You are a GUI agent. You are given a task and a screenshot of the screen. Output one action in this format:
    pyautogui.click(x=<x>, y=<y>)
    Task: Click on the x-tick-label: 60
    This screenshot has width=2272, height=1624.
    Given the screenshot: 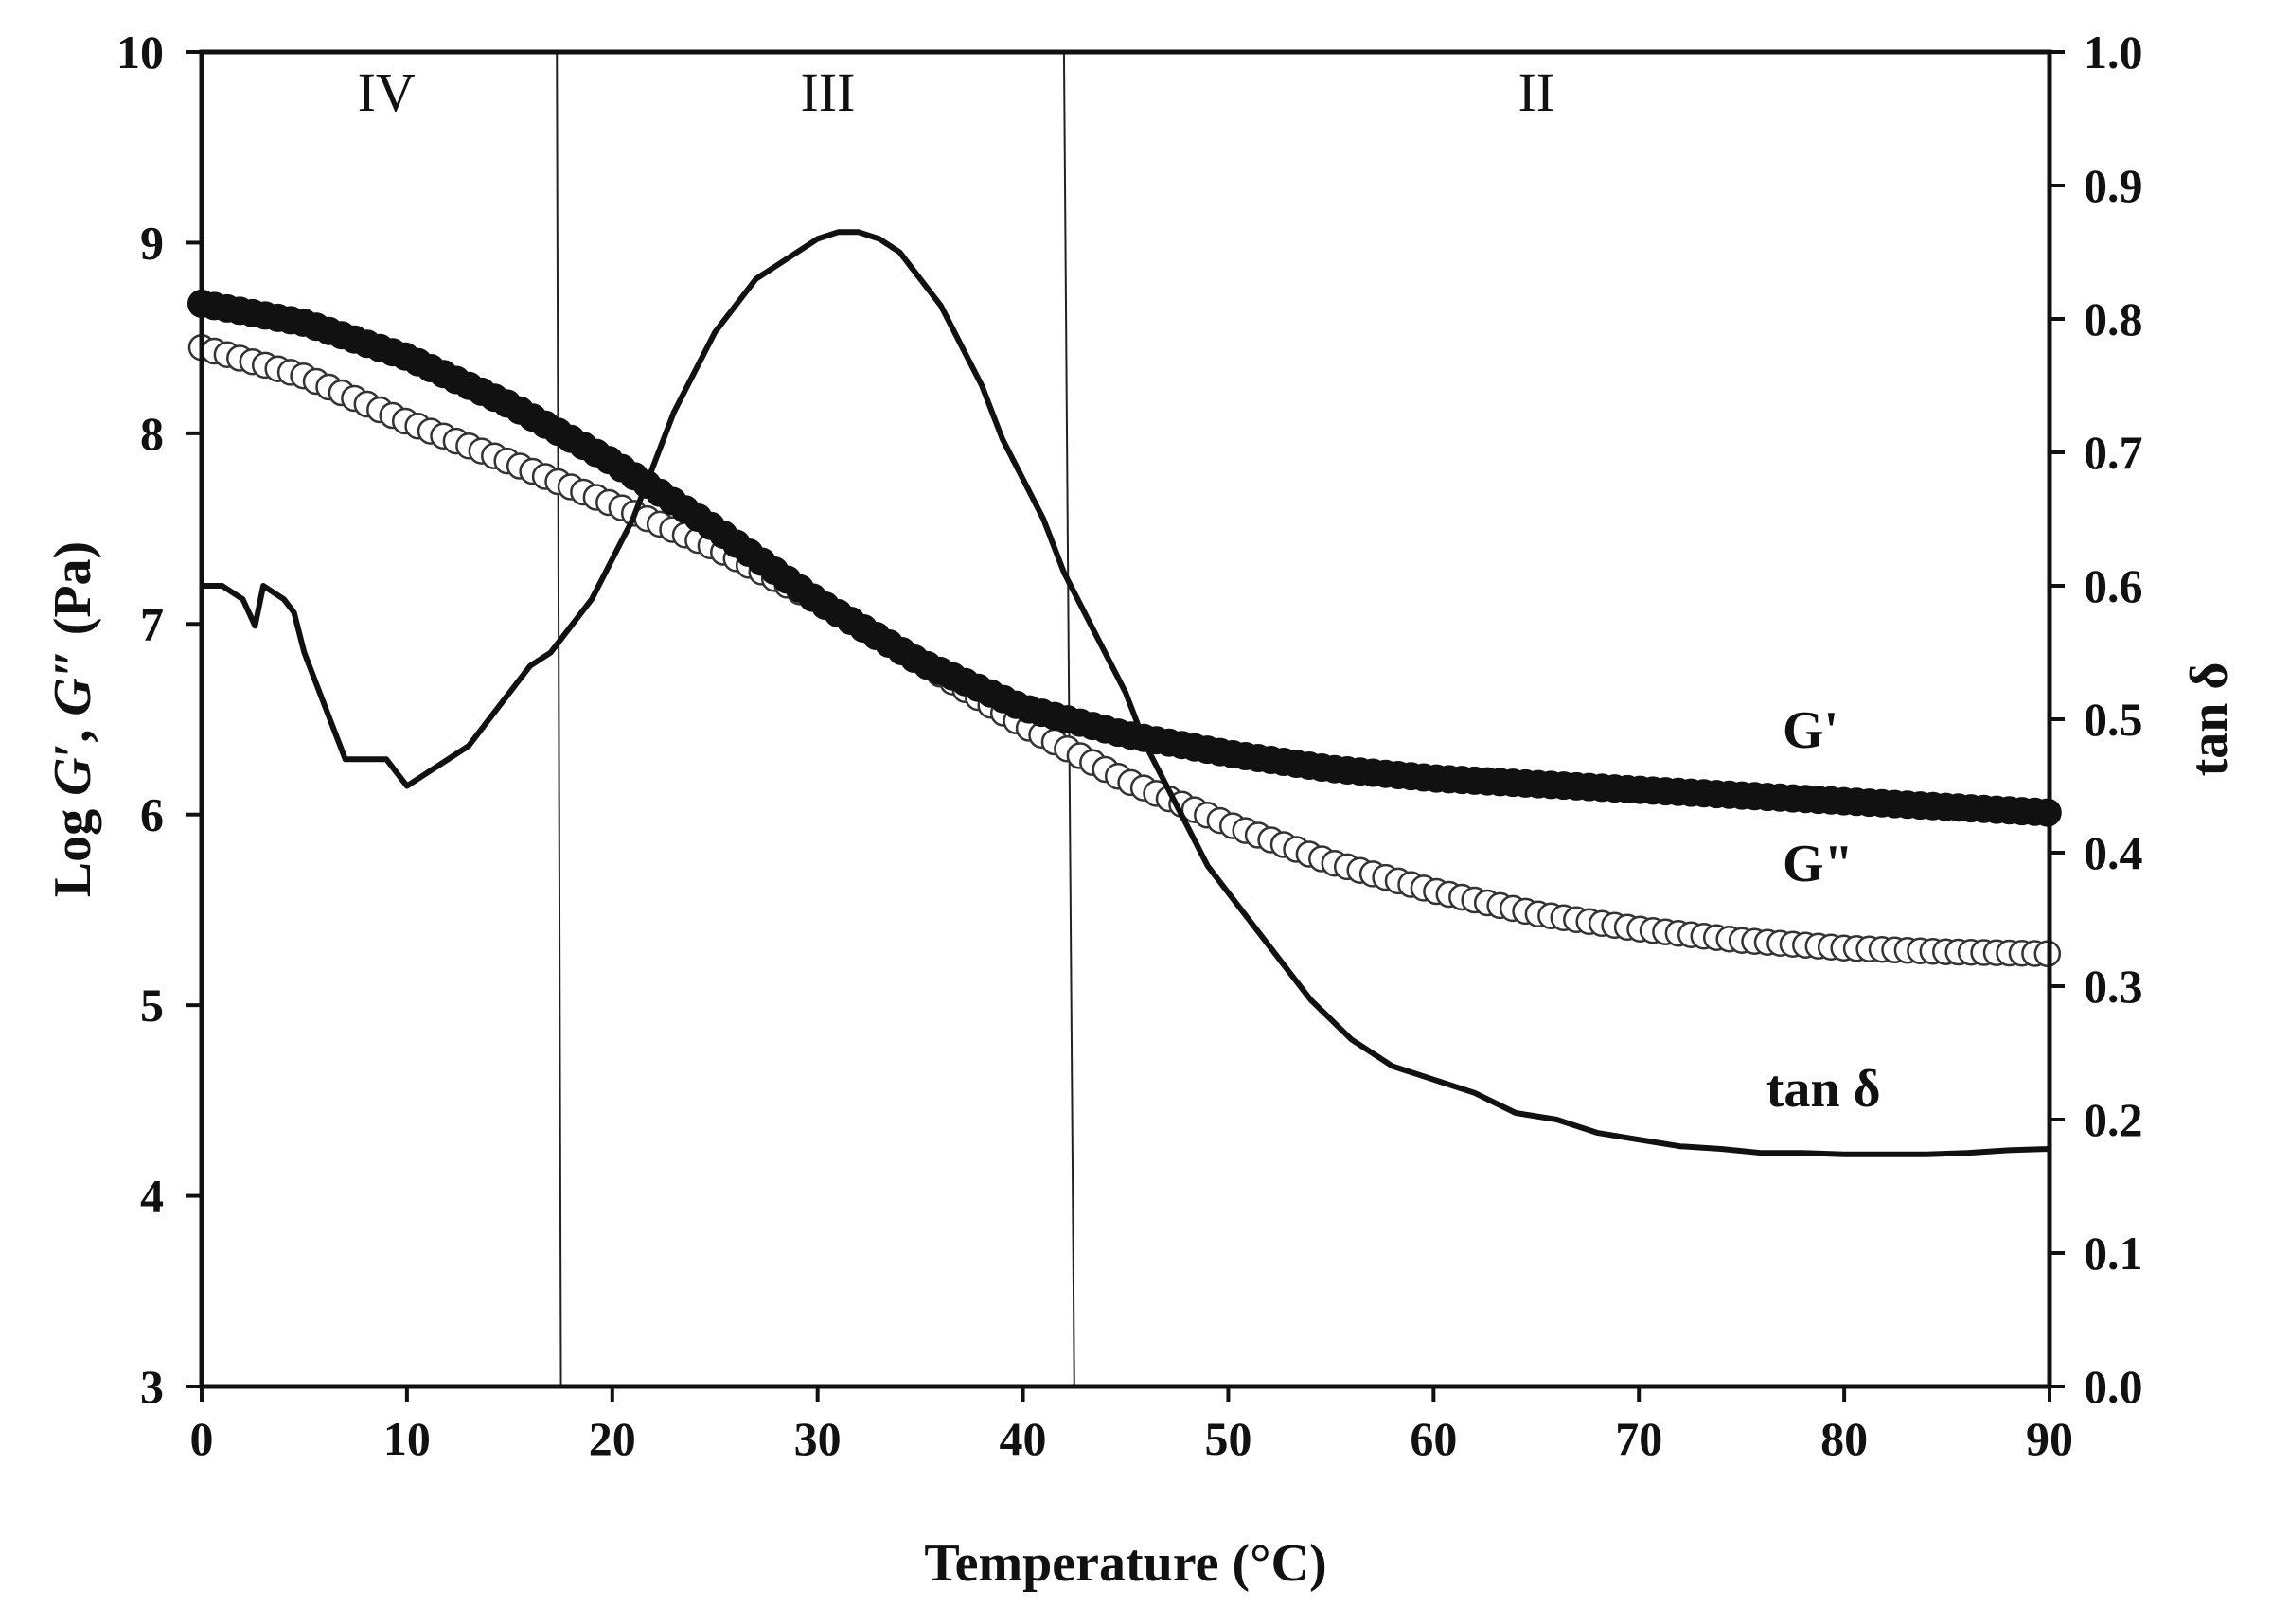 What is the action you would take?
    pyautogui.click(x=1433, y=1438)
    